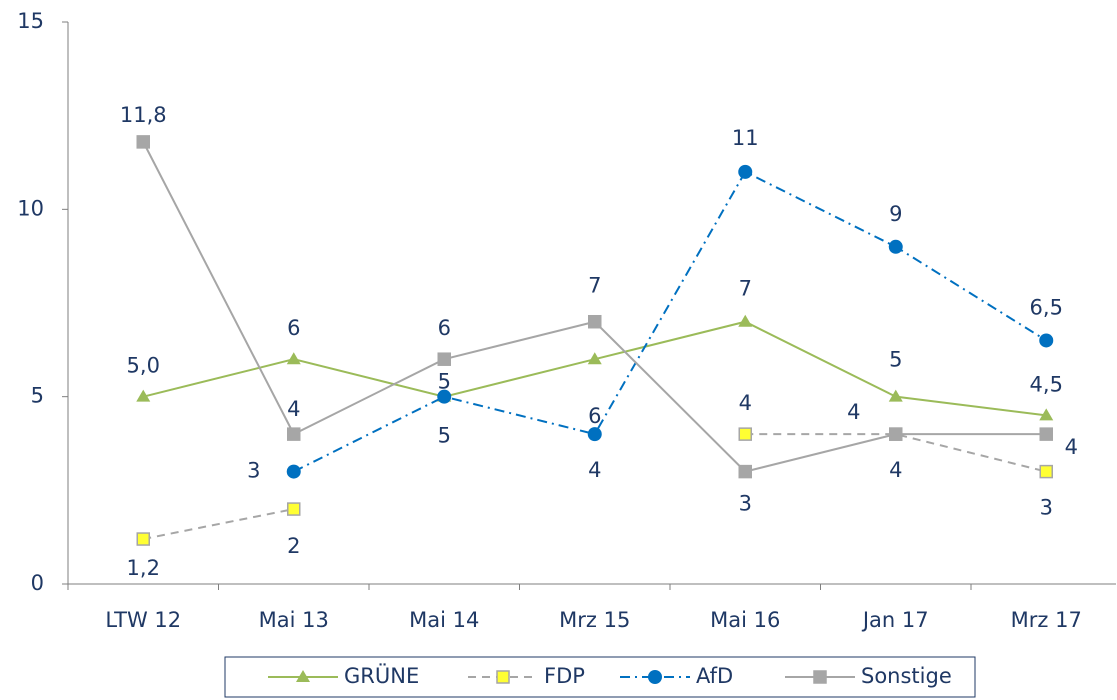  Describe the element at coordinates (143, 620) in the screenshot. I see `x-tick-label: LTW 12` at that location.